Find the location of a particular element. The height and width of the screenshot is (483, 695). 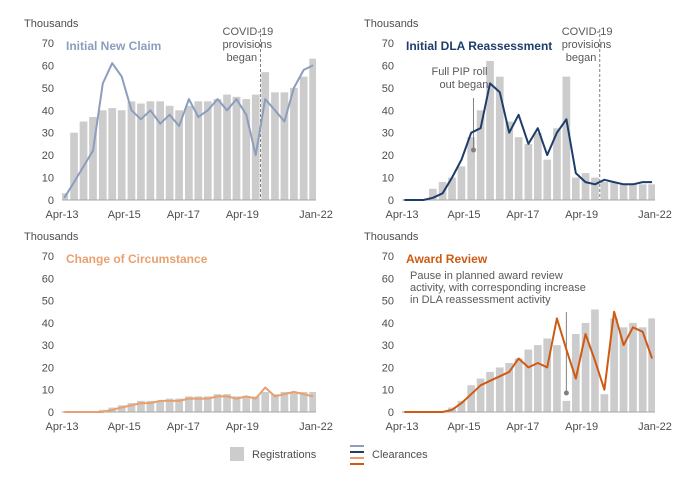

unit-label: Thousands is located at coordinates (51, 237).